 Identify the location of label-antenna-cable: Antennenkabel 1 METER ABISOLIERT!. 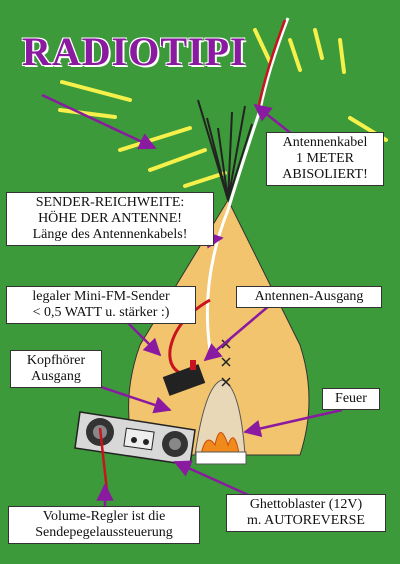
(325, 159).